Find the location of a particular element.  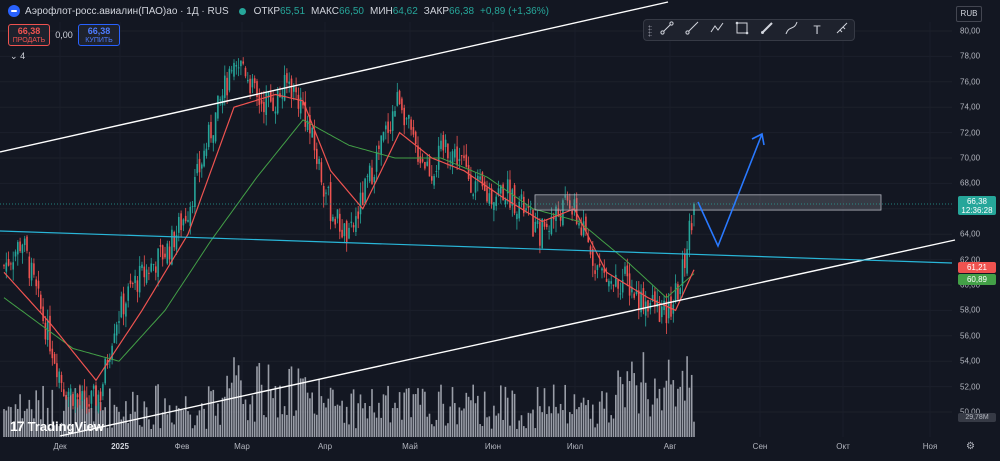

sell-label: ПРОДАТЬ is located at coordinates (29, 40).